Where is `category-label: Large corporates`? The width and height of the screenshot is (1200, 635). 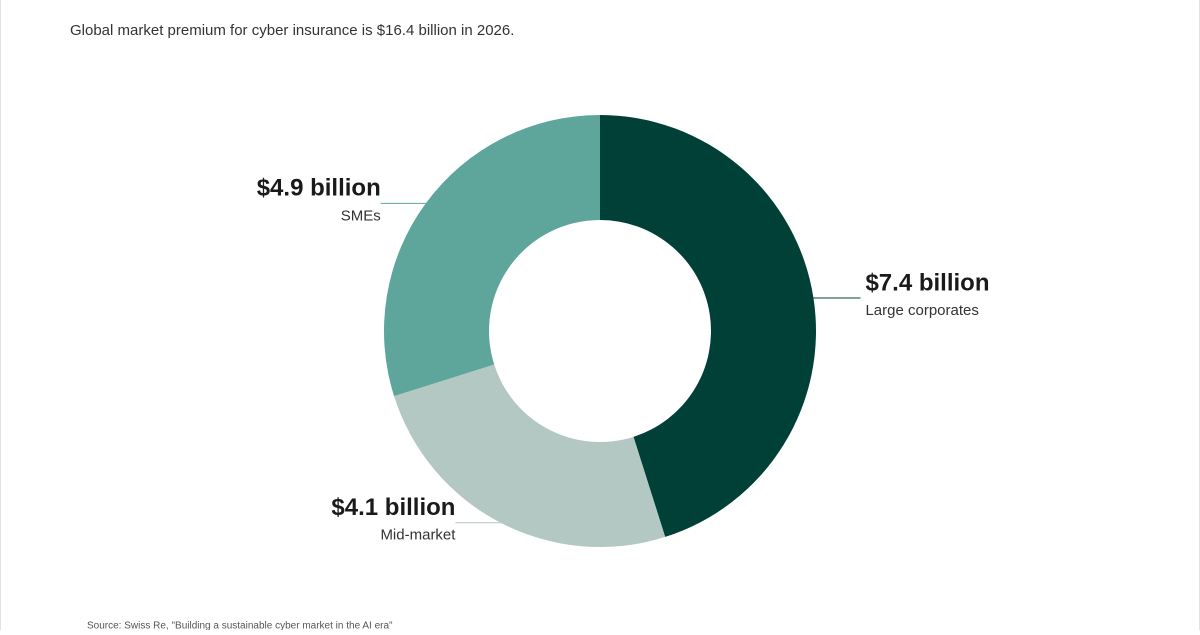
category-label: Large corporates is located at coordinates (921, 310).